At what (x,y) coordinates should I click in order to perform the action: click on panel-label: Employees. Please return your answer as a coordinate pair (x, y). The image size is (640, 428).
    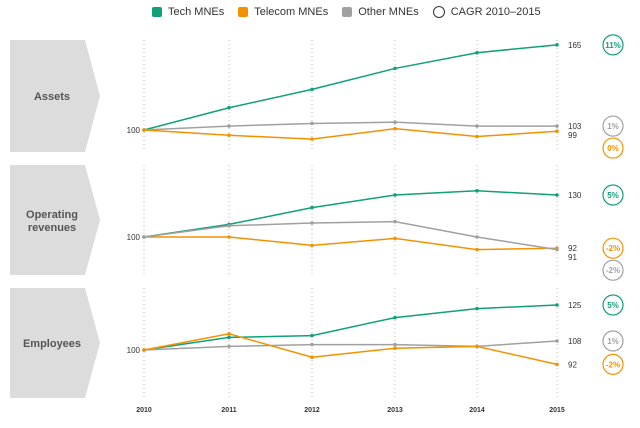
    Looking at the image, I should click on (55, 343).